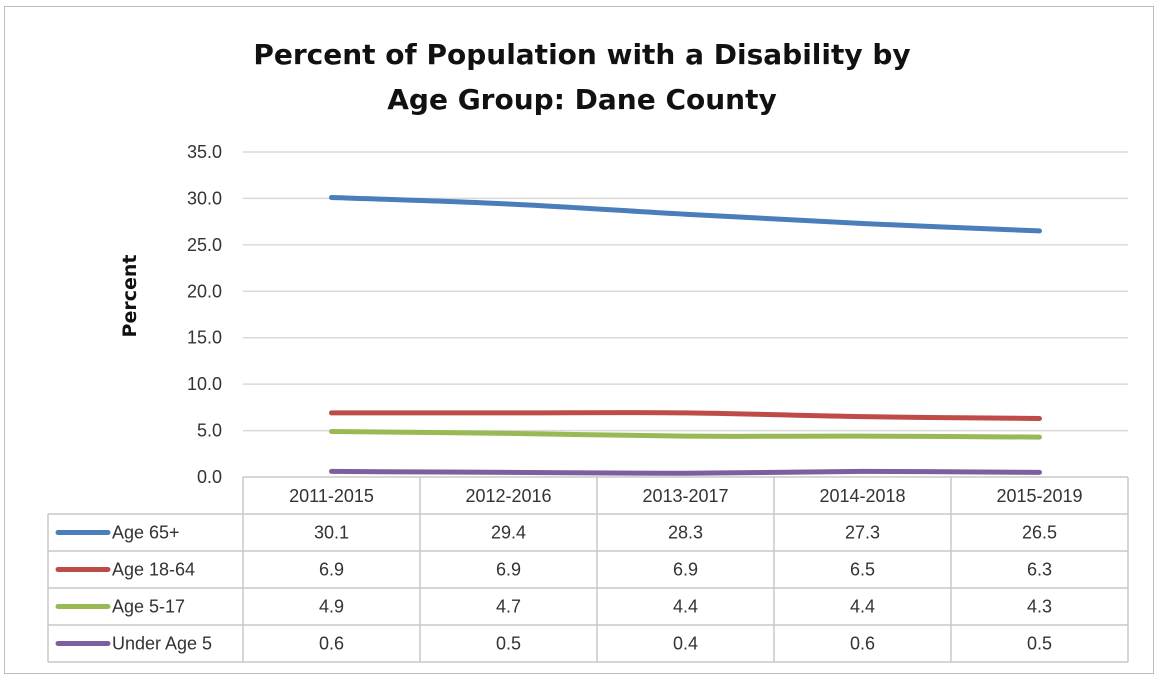  I want to click on legend-entry: Under Age 5, so click(162, 644).